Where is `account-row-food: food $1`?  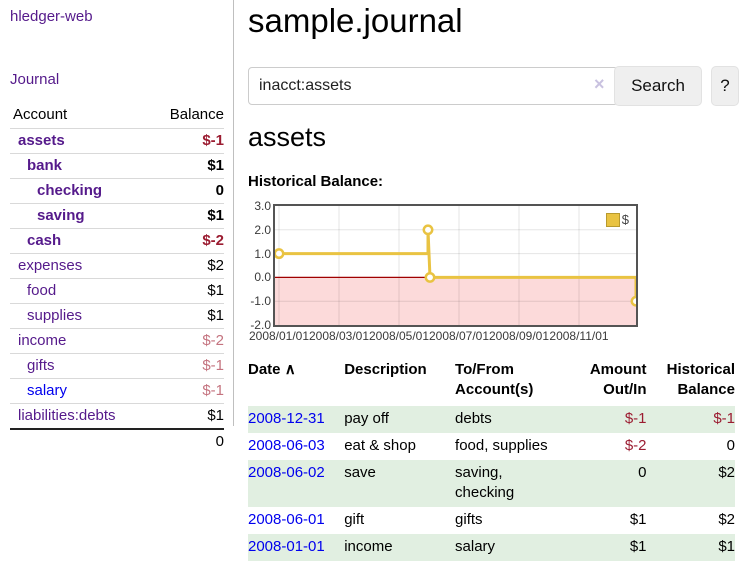 account-row-food: food $1 is located at coordinates (117, 291).